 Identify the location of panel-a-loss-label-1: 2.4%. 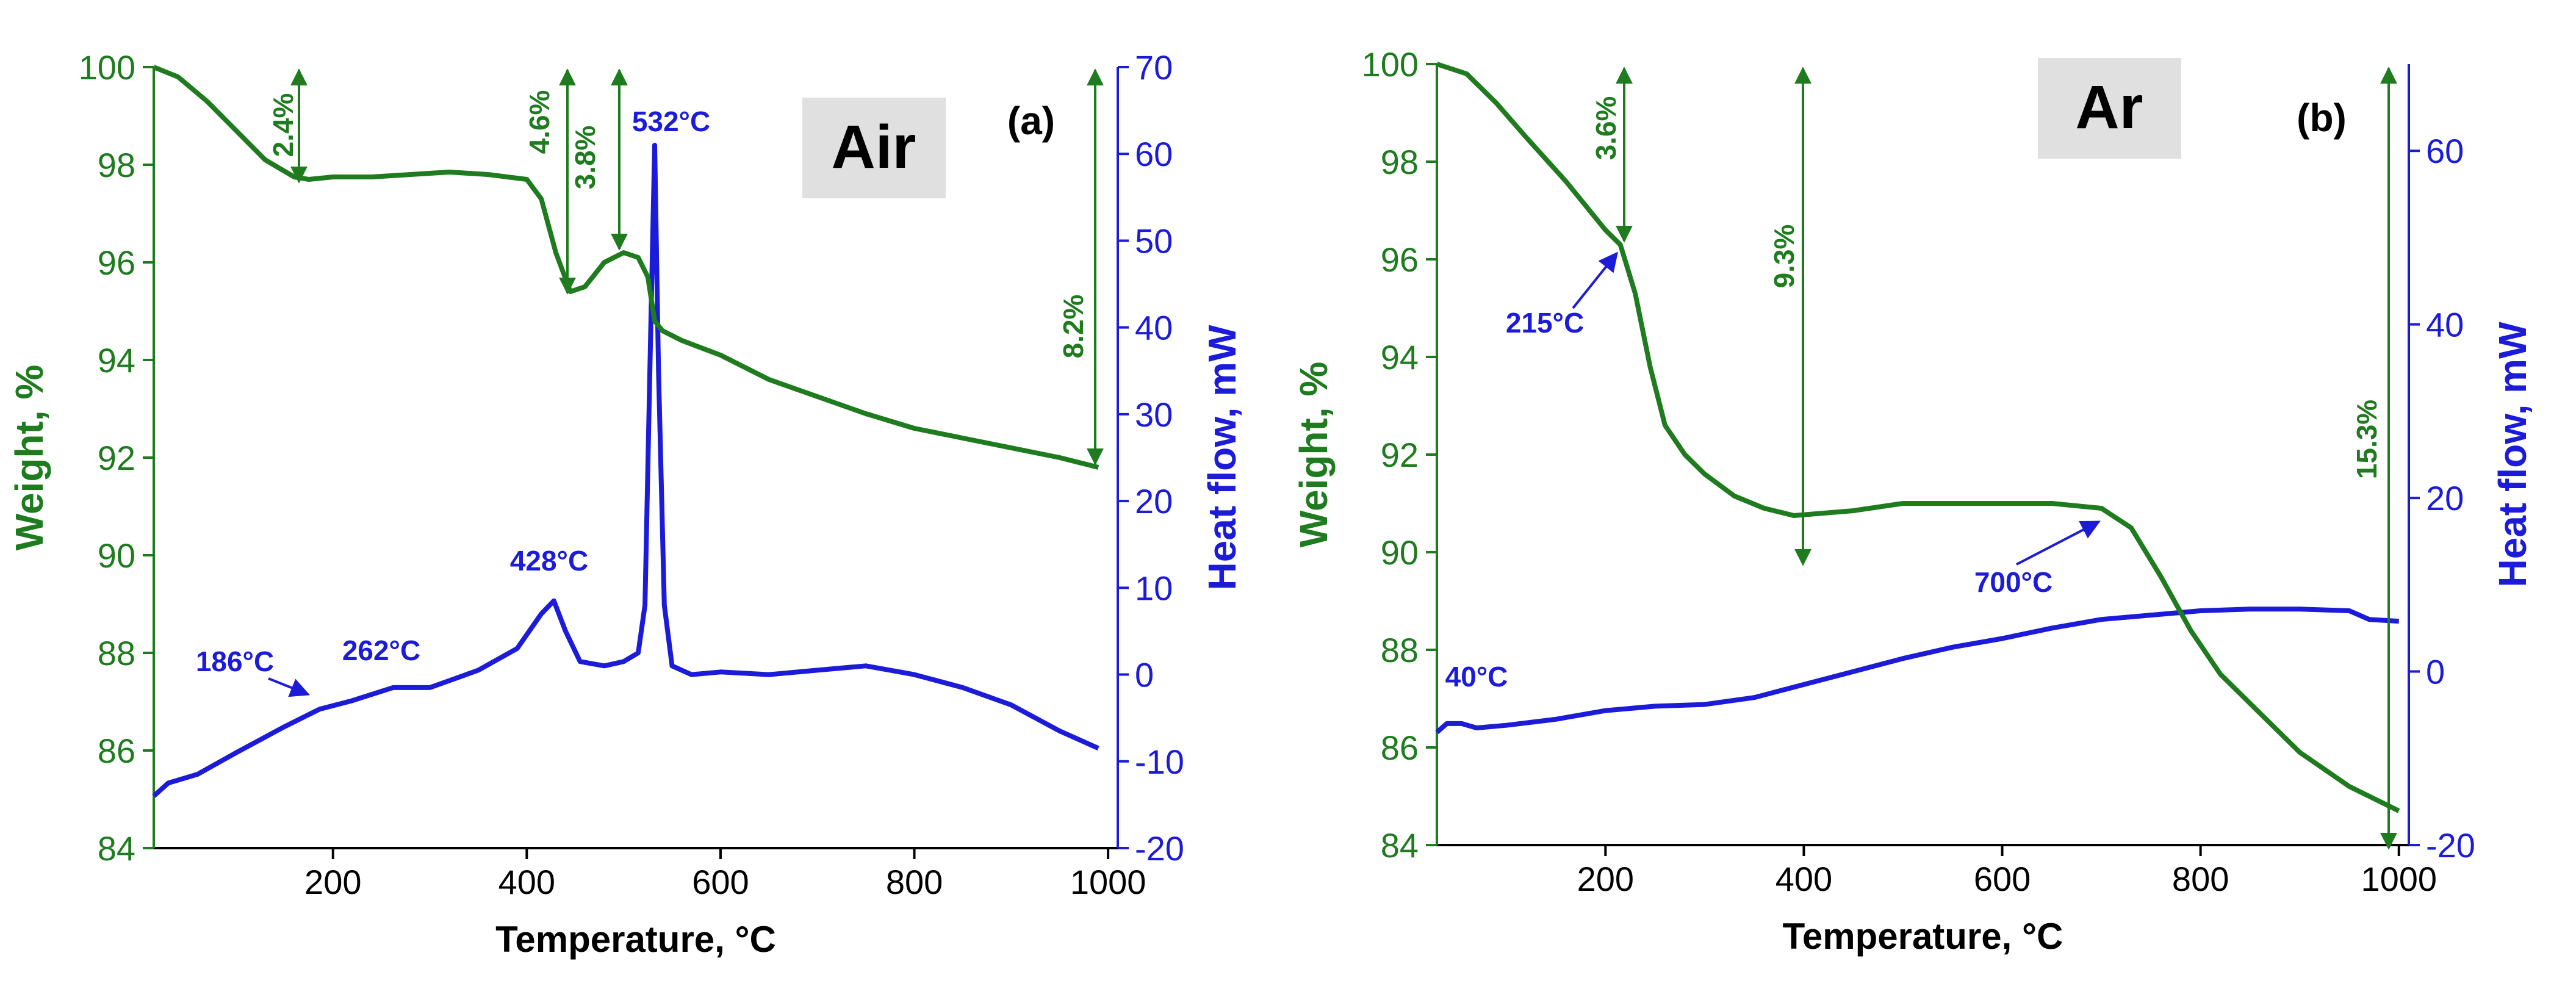
(283, 125).